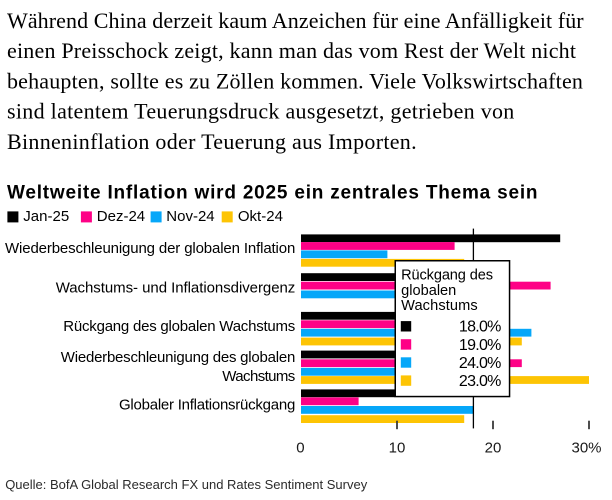 The height and width of the screenshot is (500, 612). Describe the element at coordinates (121, 216) in the screenshot. I see `svg-text: Dez-24` at that location.